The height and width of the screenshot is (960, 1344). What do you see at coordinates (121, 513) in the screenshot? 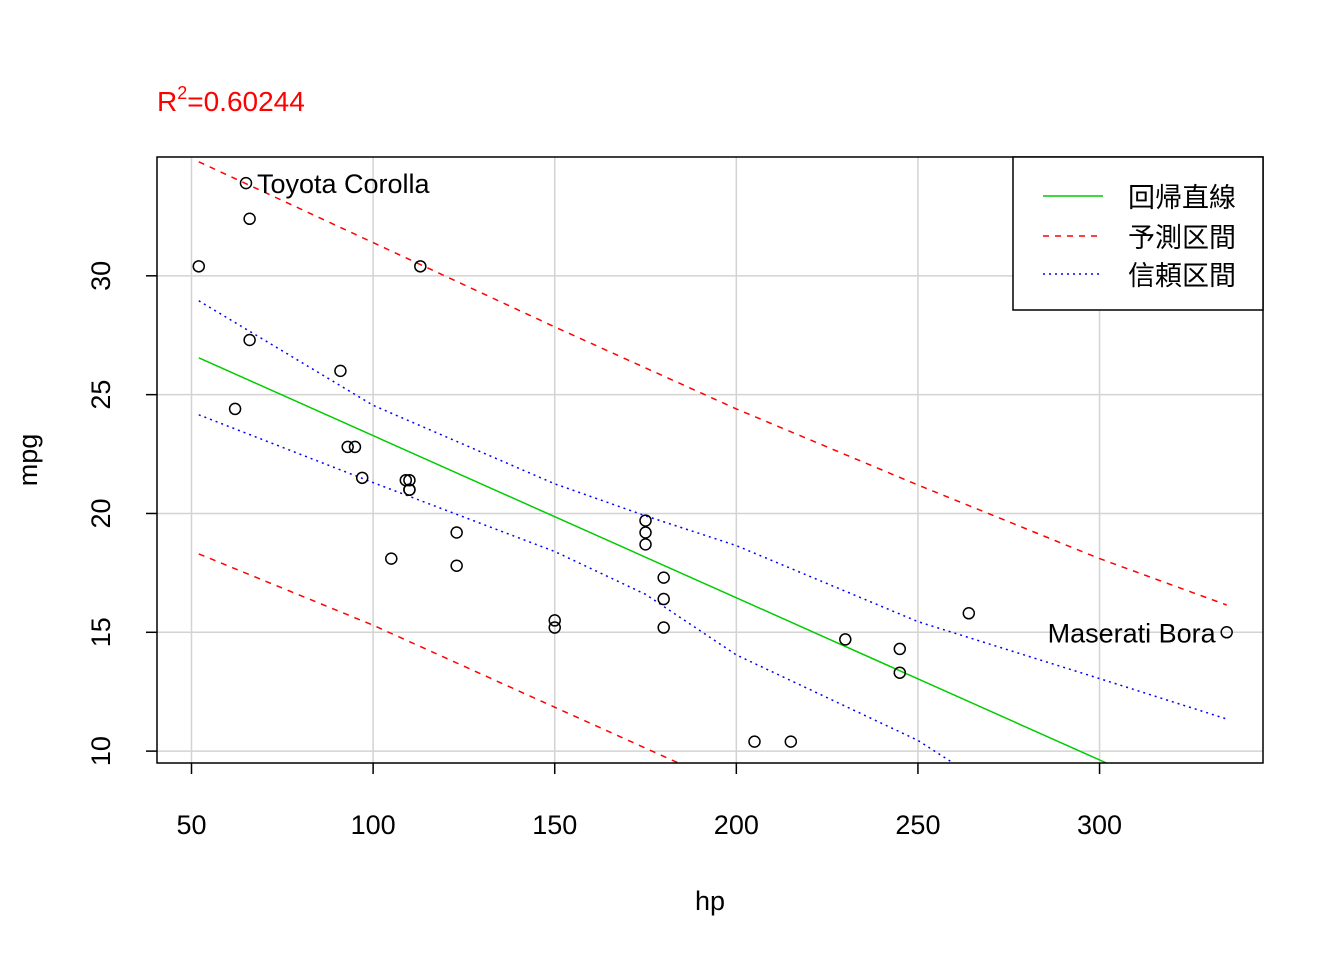
I see `y-axis: 10 15 20 25 30` at bounding box center [121, 513].